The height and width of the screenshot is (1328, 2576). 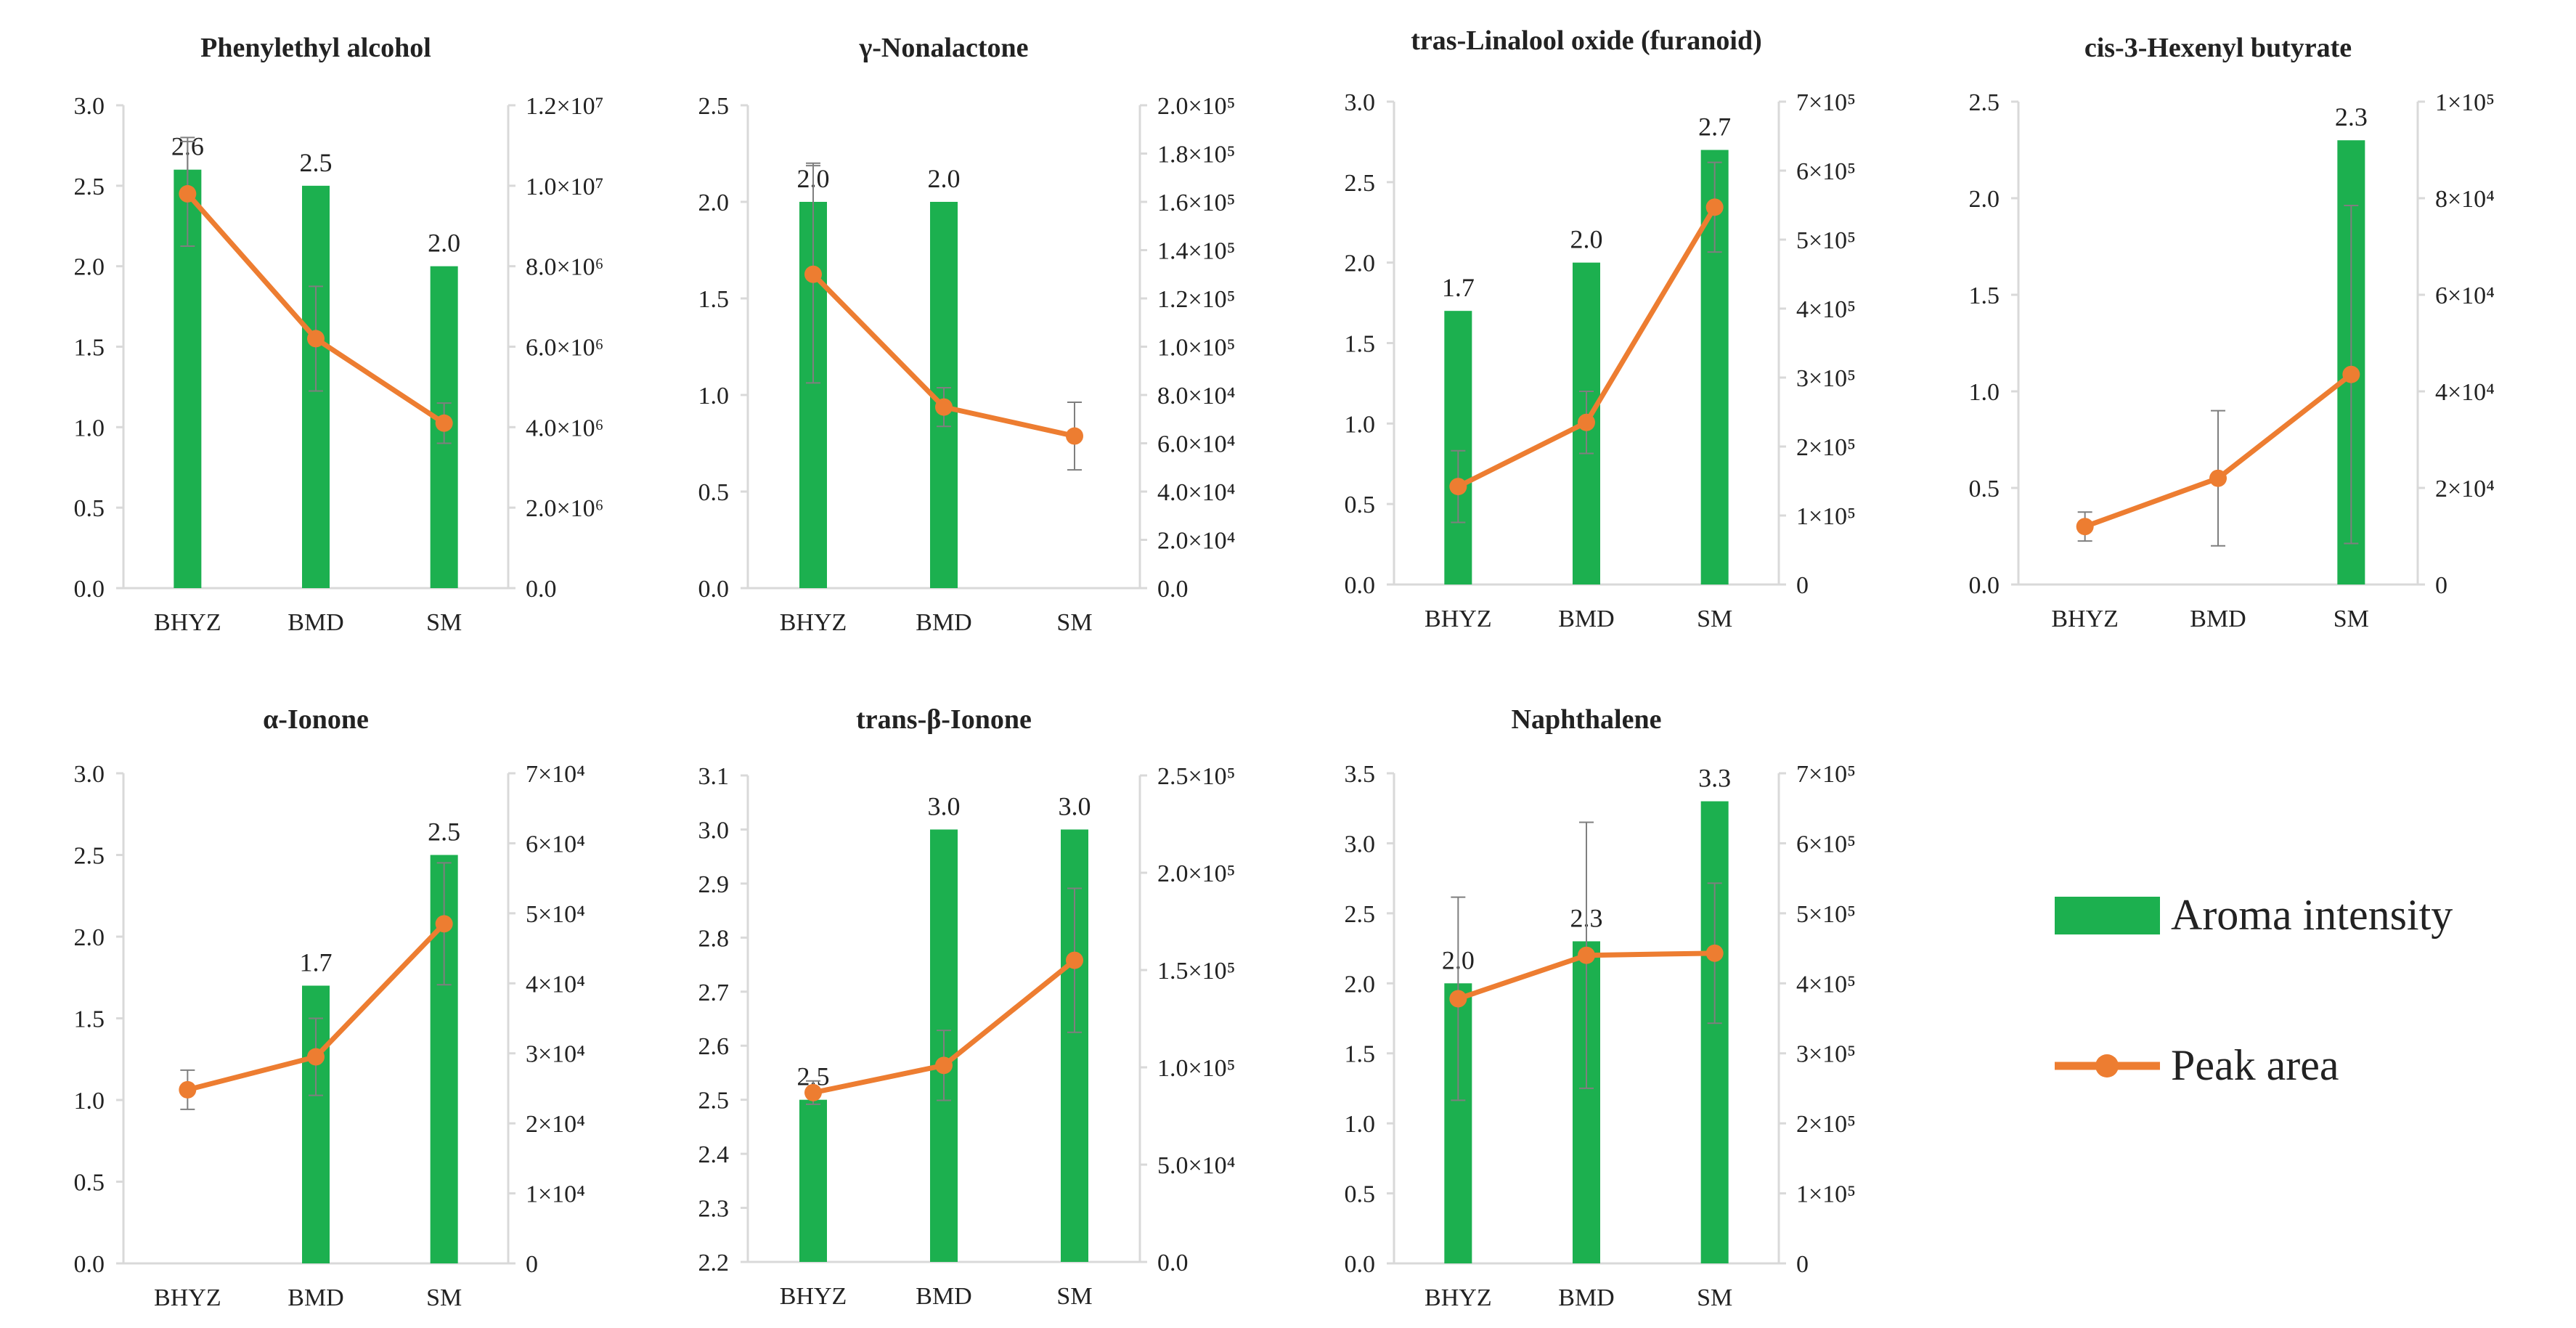 I want to click on chart-title: tras-Linalool oxide (furanoid), so click(x=1586, y=40).